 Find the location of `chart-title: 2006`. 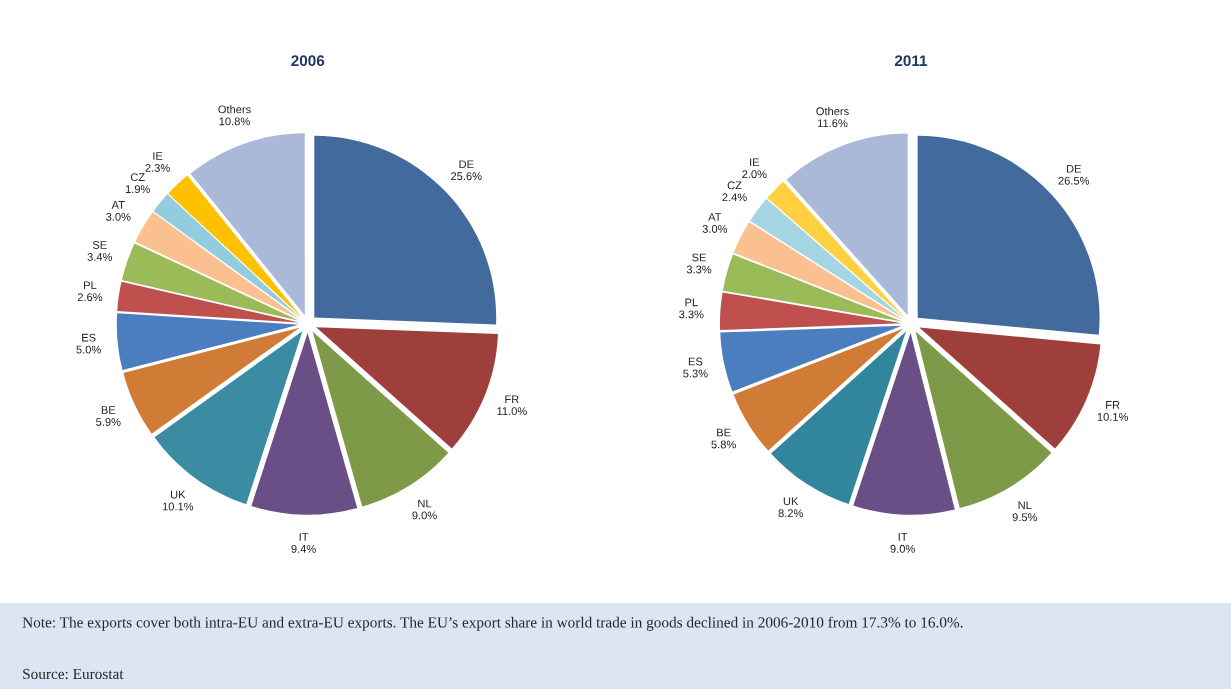

chart-title: 2006 is located at coordinates (308, 61).